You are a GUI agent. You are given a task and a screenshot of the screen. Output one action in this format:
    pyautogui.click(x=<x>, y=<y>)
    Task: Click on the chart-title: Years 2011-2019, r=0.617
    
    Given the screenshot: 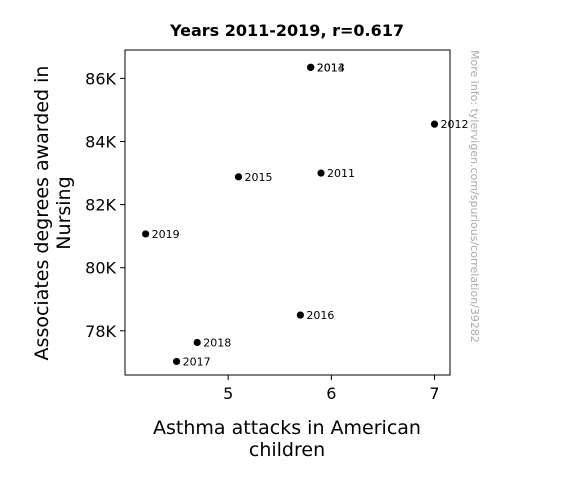 What is the action you would take?
    pyautogui.click(x=286, y=30)
    